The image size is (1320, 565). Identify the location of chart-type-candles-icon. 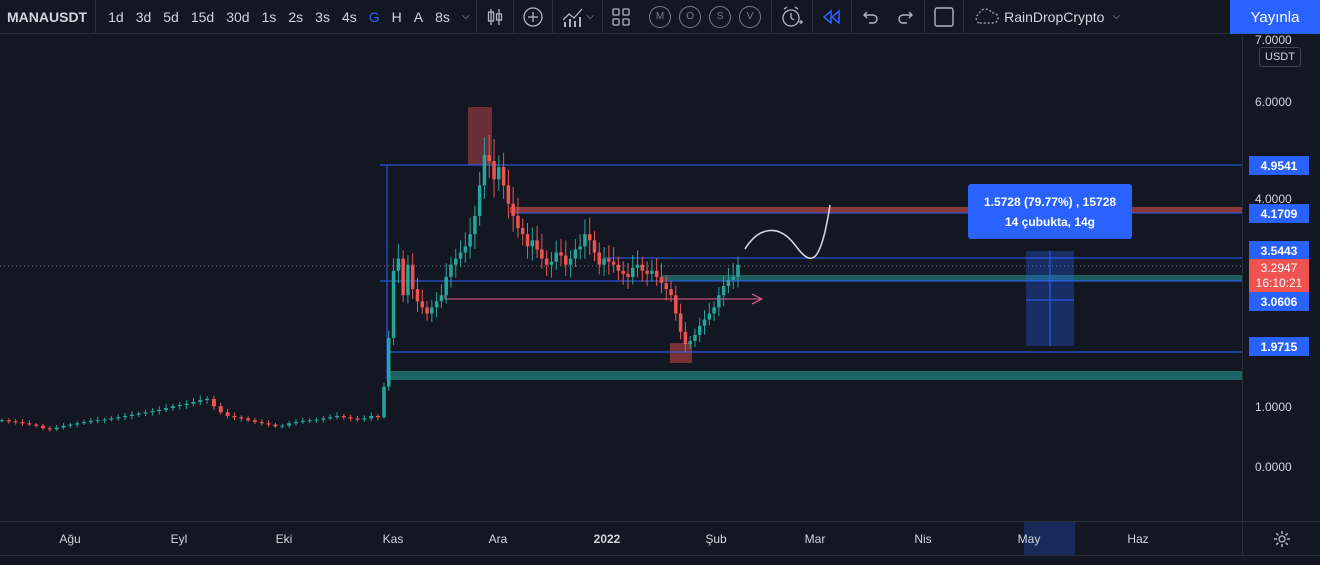
(495, 17).